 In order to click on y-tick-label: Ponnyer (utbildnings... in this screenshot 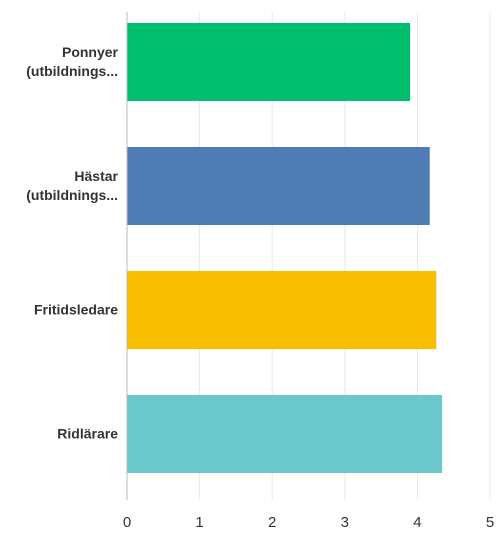, I will do `click(72, 61)`.